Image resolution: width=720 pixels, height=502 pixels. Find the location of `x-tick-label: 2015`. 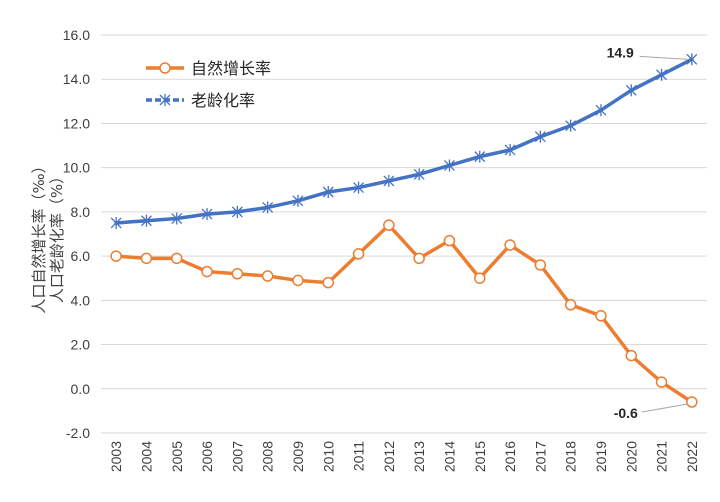

x-tick-label: 2015 is located at coordinates (480, 456).